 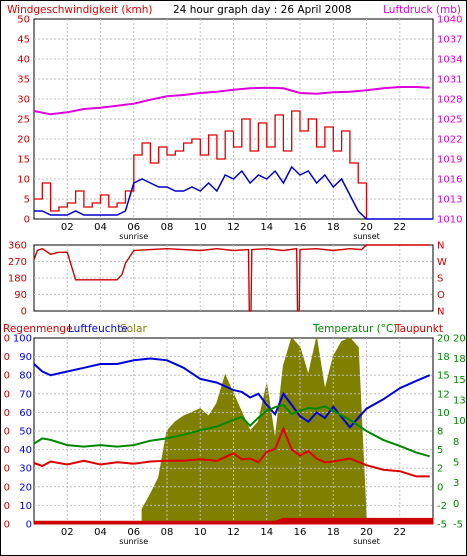 What do you see at coordinates (167, 227) in the screenshot?
I see `wind-x-tick-label: 08` at bounding box center [167, 227].